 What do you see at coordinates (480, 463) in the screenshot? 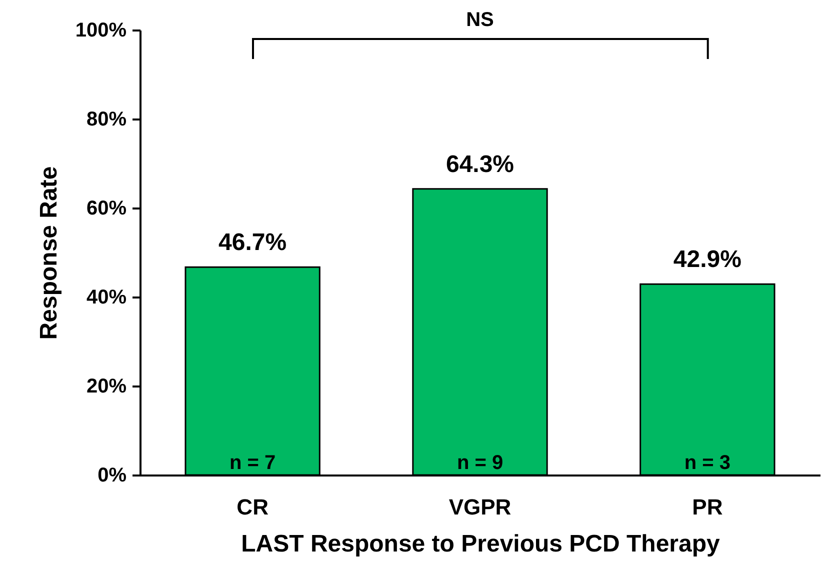
I see `annotation: n = 9` at bounding box center [480, 463].